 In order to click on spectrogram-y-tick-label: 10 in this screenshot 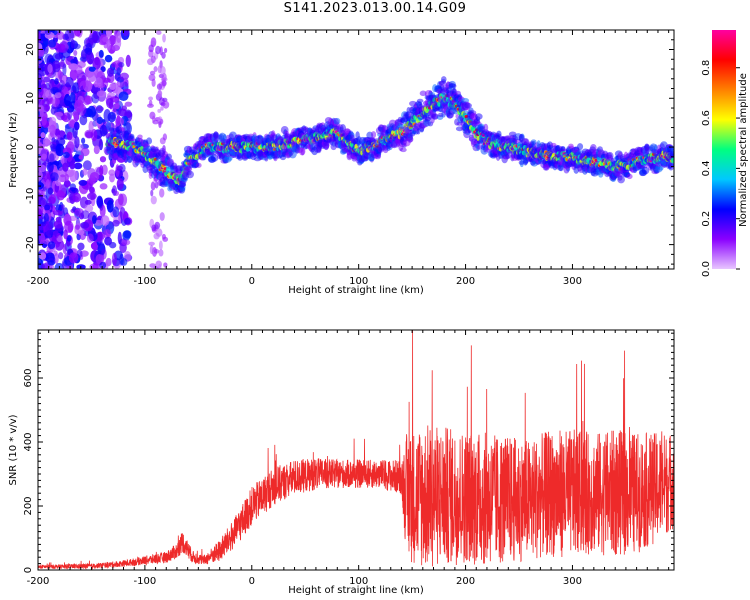, I will do `click(30, 98)`.